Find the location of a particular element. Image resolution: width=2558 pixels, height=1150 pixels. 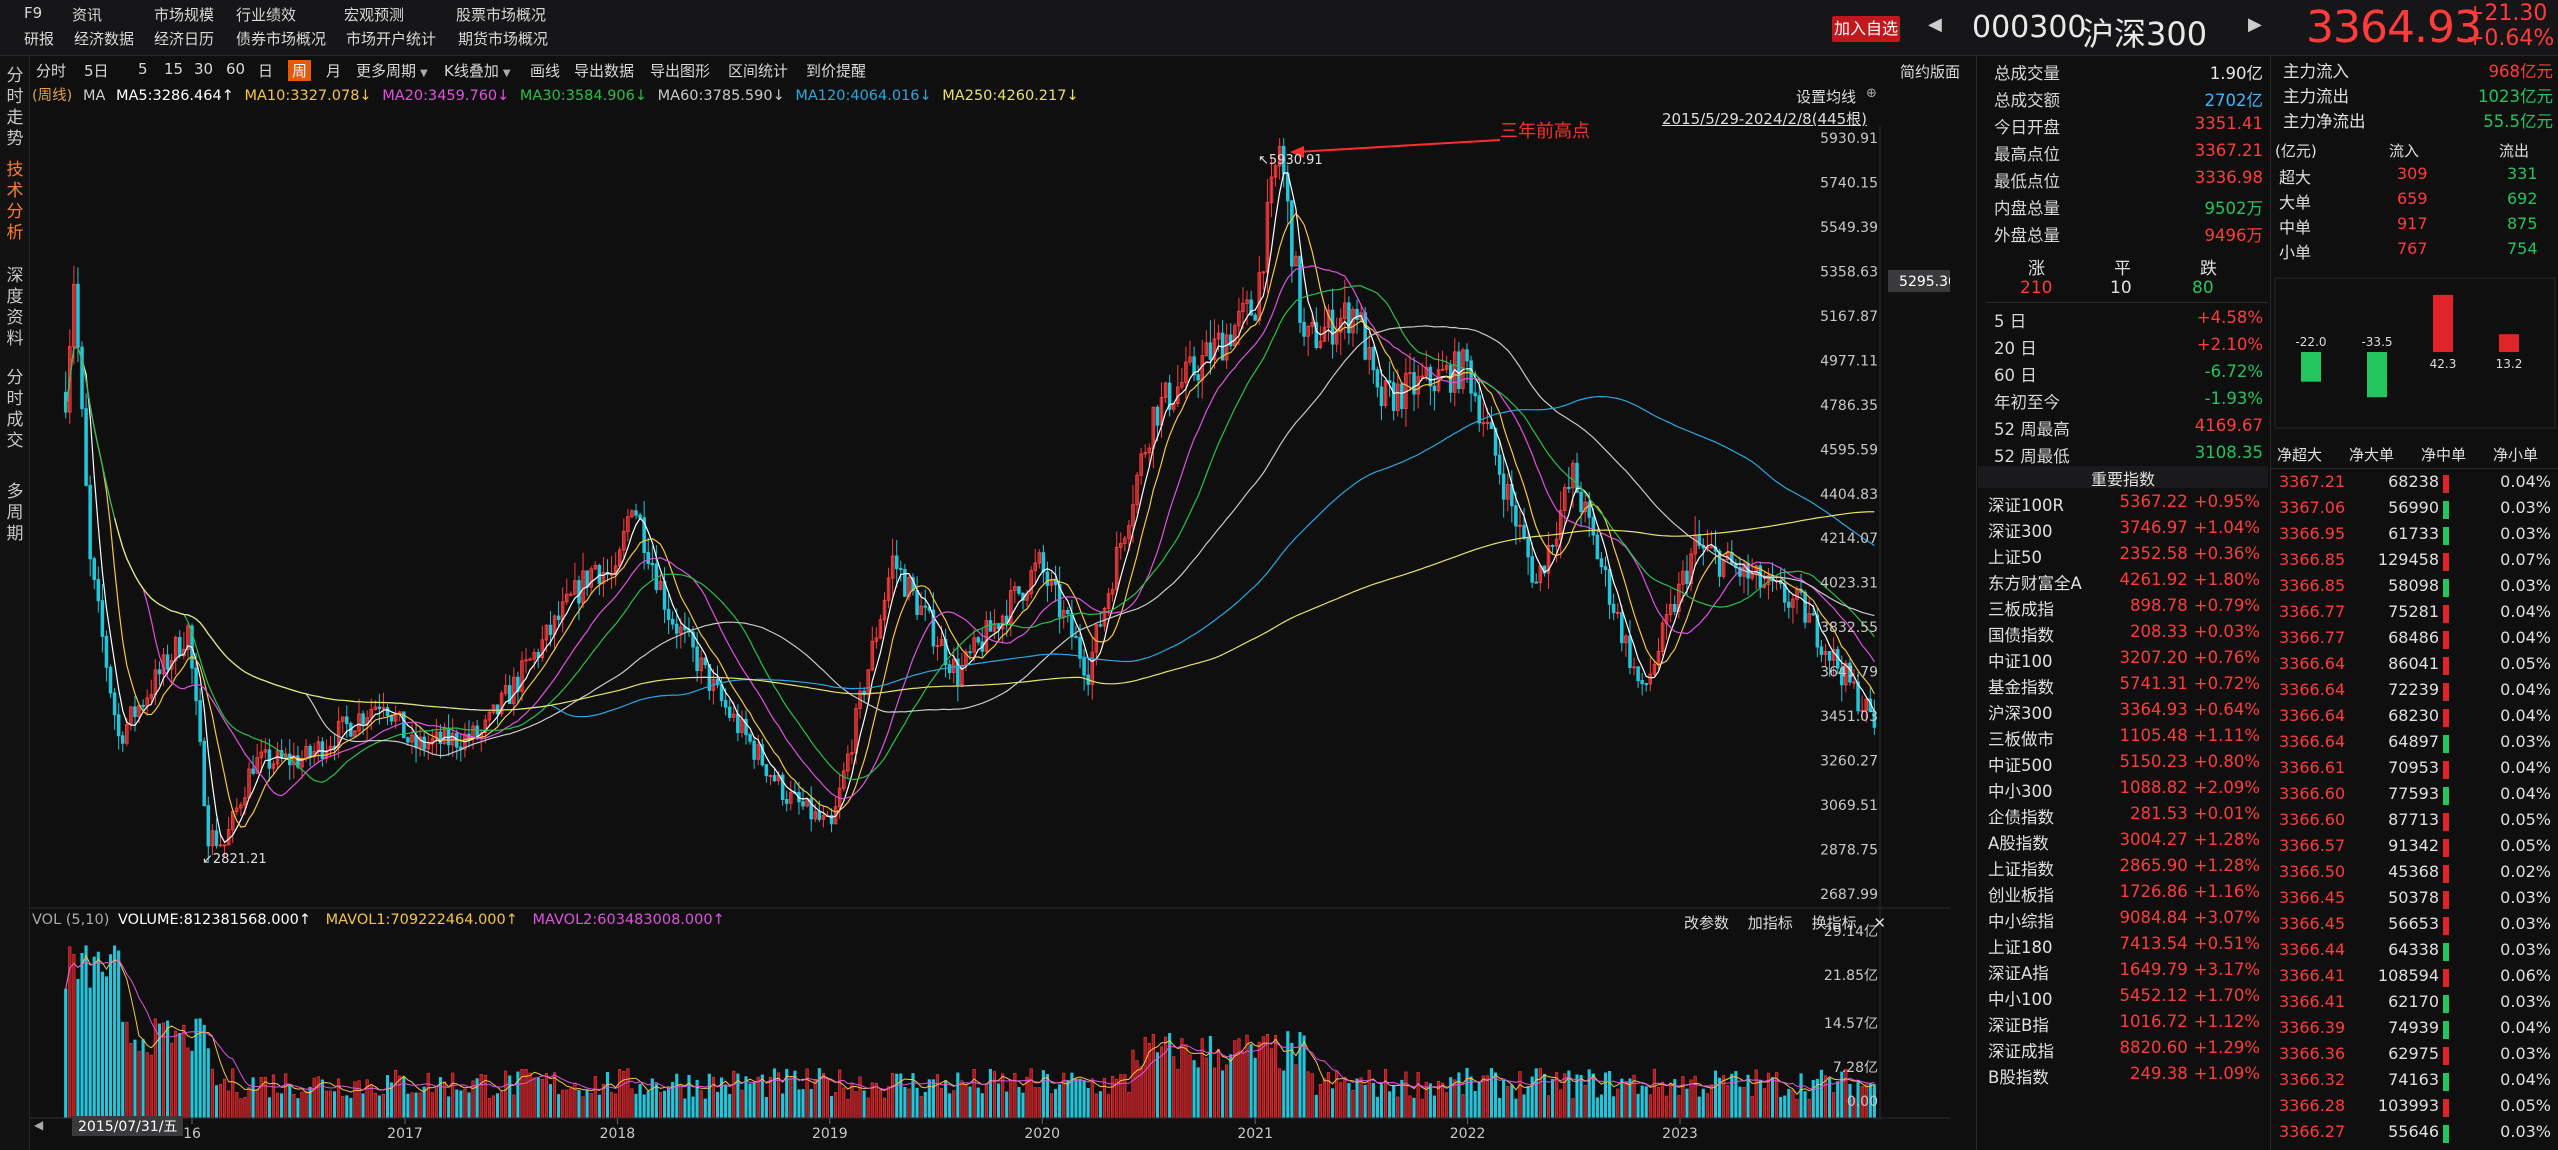

set-ma-button: 设置均线 is located at coordinates (1826, 97).